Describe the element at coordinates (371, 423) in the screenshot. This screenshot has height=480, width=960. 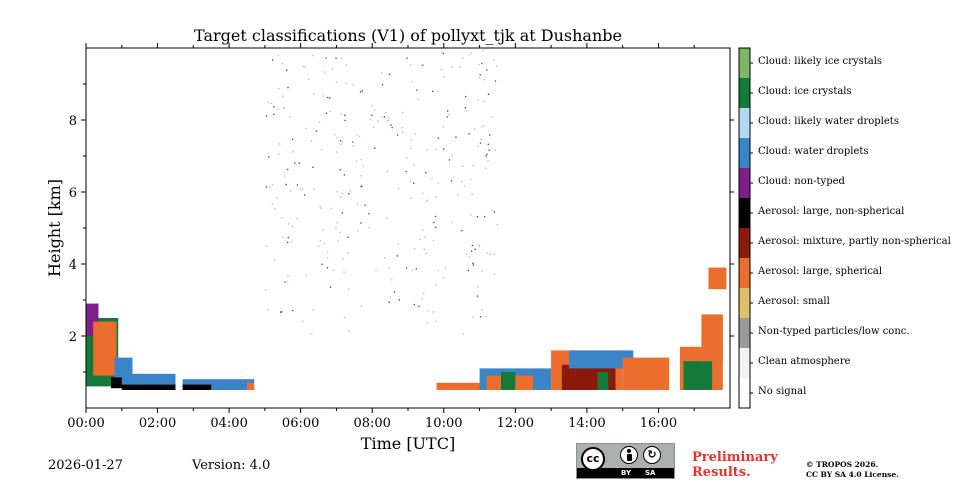
I see `x-tick-label: 08:00` at that location.